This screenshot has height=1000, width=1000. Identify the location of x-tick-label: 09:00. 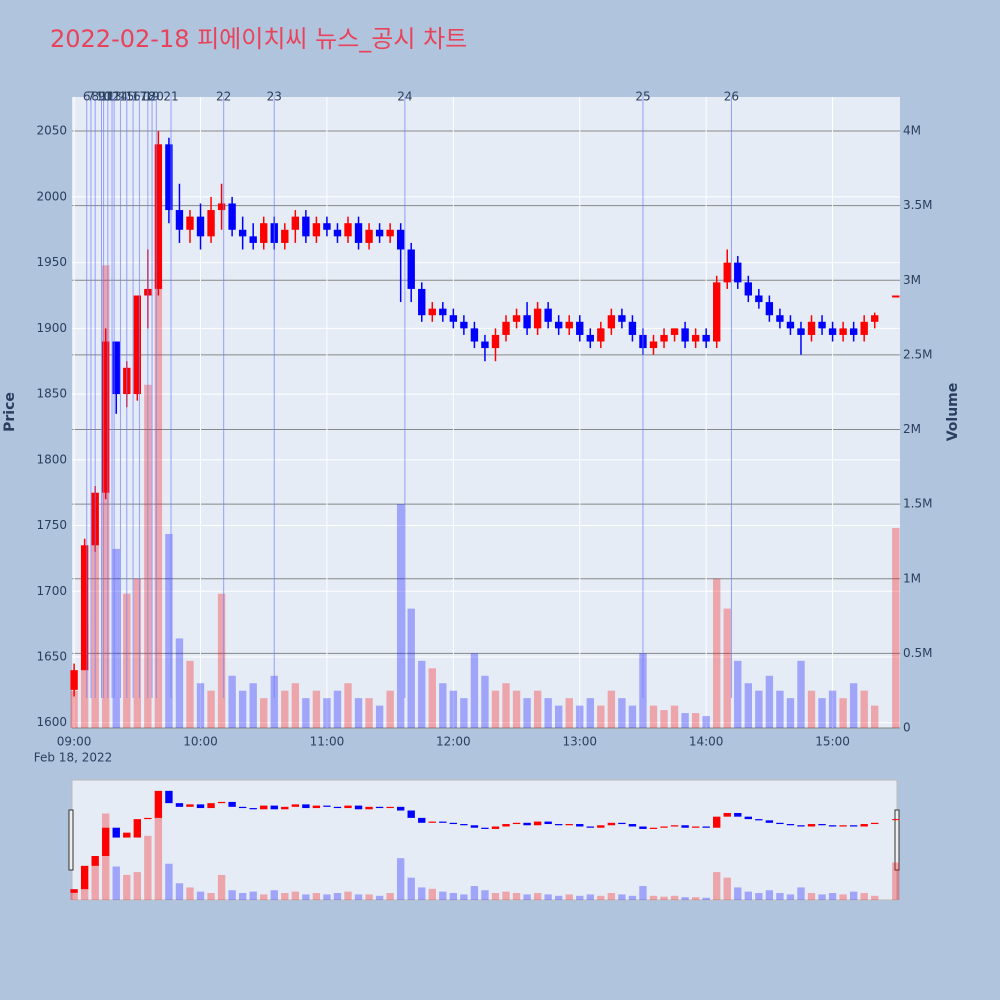
(74, 742).